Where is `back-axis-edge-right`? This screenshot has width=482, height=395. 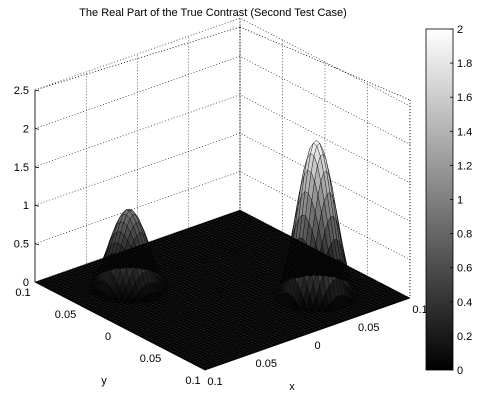 back-axis-edge-right is located at coordinates (325, 63).